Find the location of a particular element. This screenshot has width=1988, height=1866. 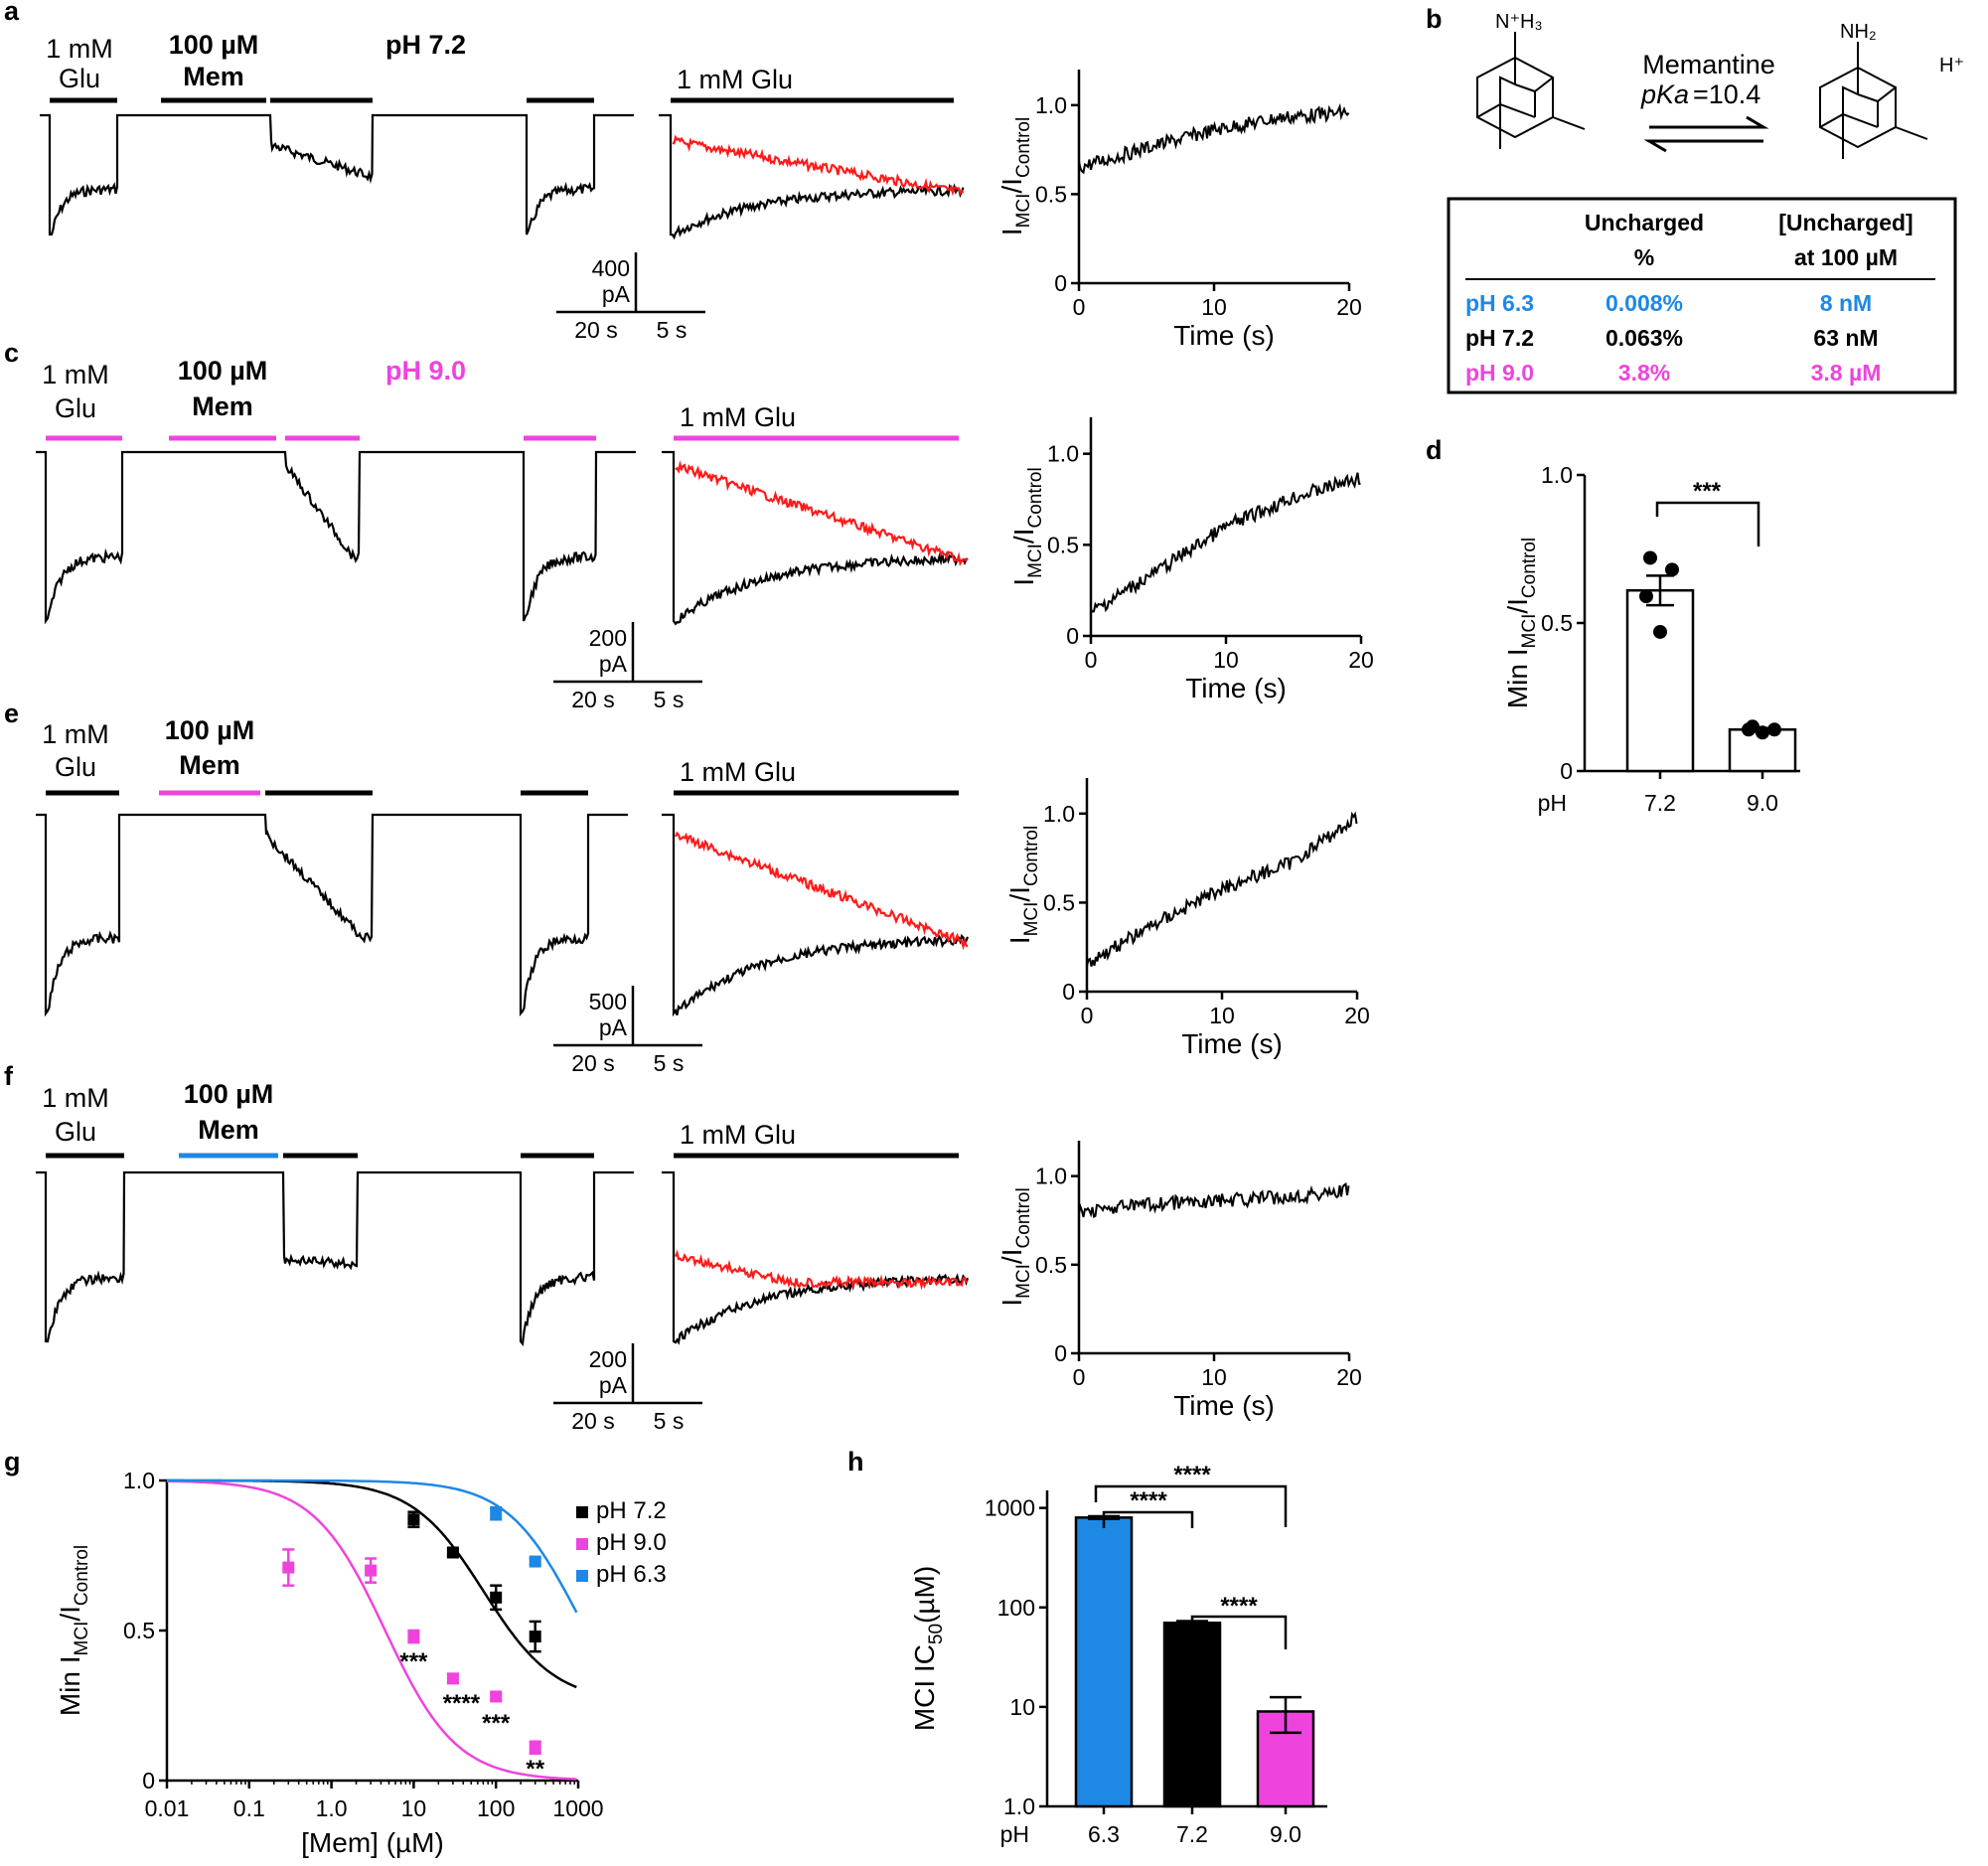

significance-bracket is located at coordinates (1239, 1632).